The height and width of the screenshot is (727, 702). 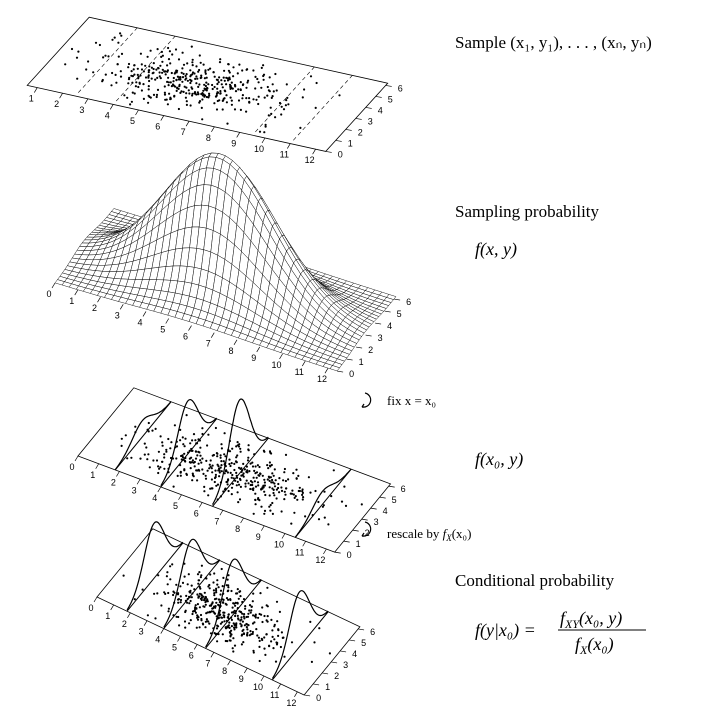 I want to click on x-tick-label: 1, so click(x=107, y=616).